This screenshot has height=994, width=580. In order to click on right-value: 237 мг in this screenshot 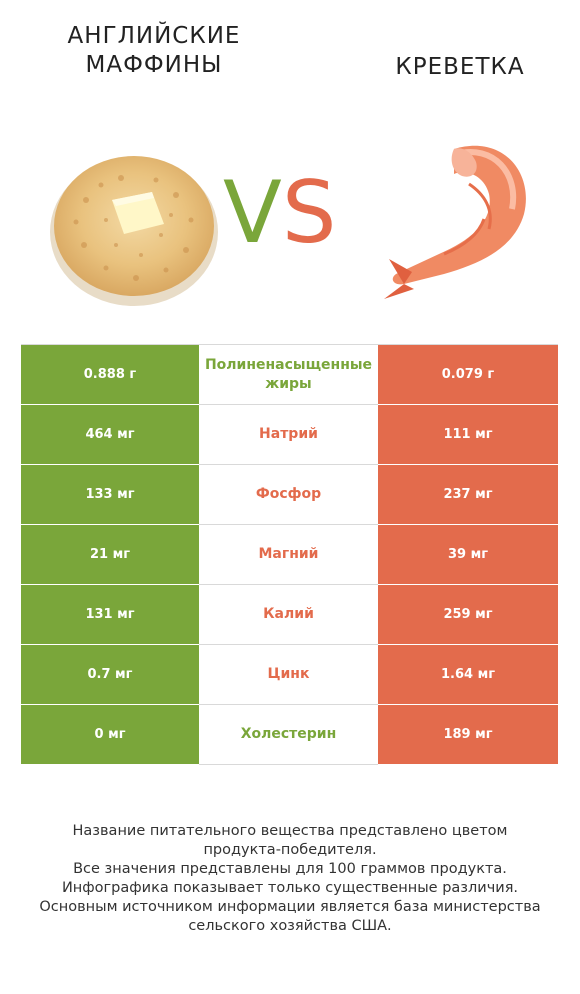, I will do `click(468, 495)`.